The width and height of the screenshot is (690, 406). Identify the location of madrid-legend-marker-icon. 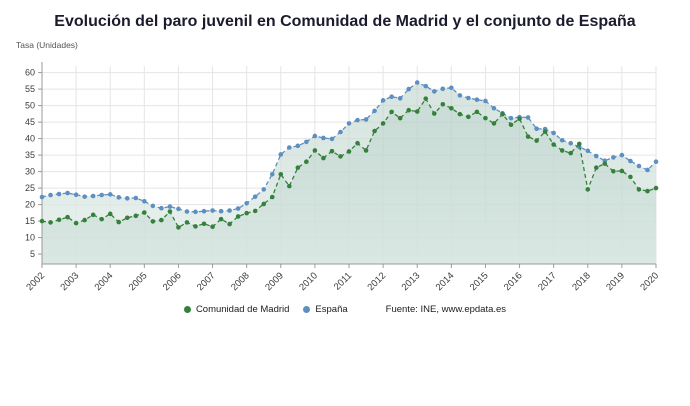
(187, 309).